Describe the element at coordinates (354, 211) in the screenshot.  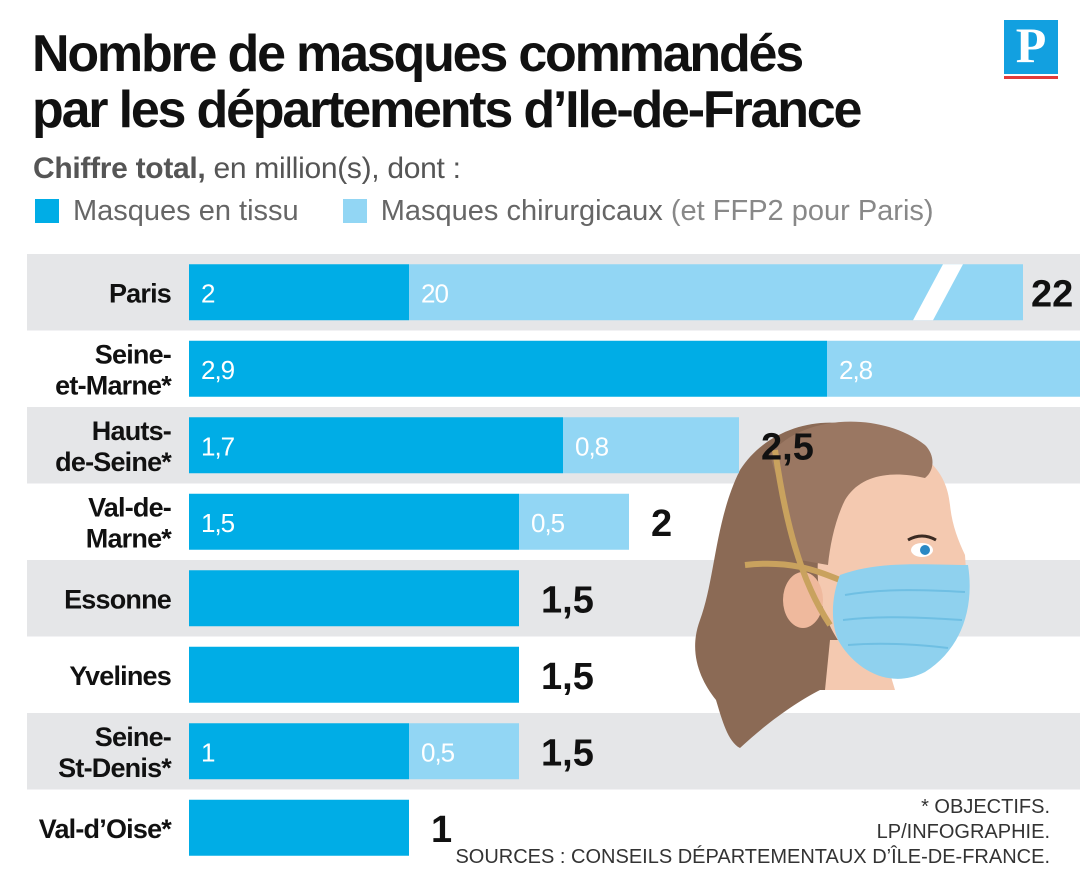
I see `legend-swatch-chirurgicaux` at that location.